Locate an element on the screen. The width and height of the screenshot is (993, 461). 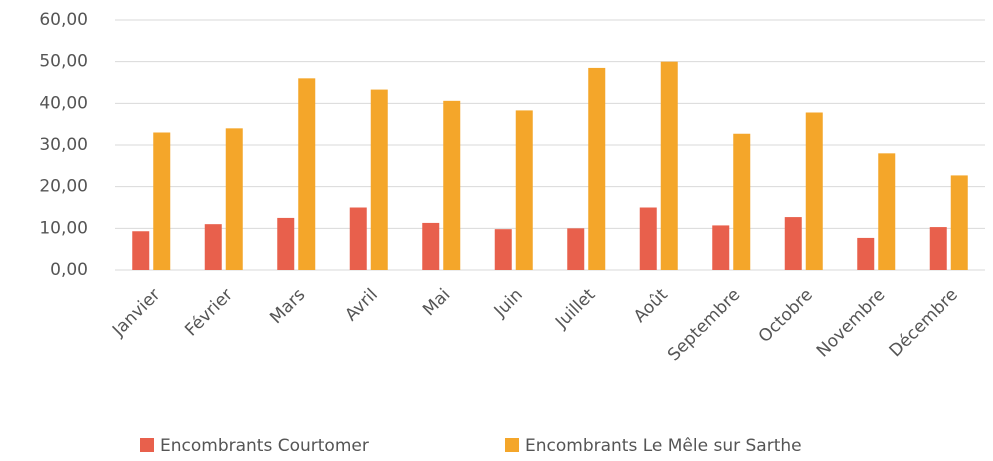
x-tick-label: Septembre is located at coordinates (704, 325).